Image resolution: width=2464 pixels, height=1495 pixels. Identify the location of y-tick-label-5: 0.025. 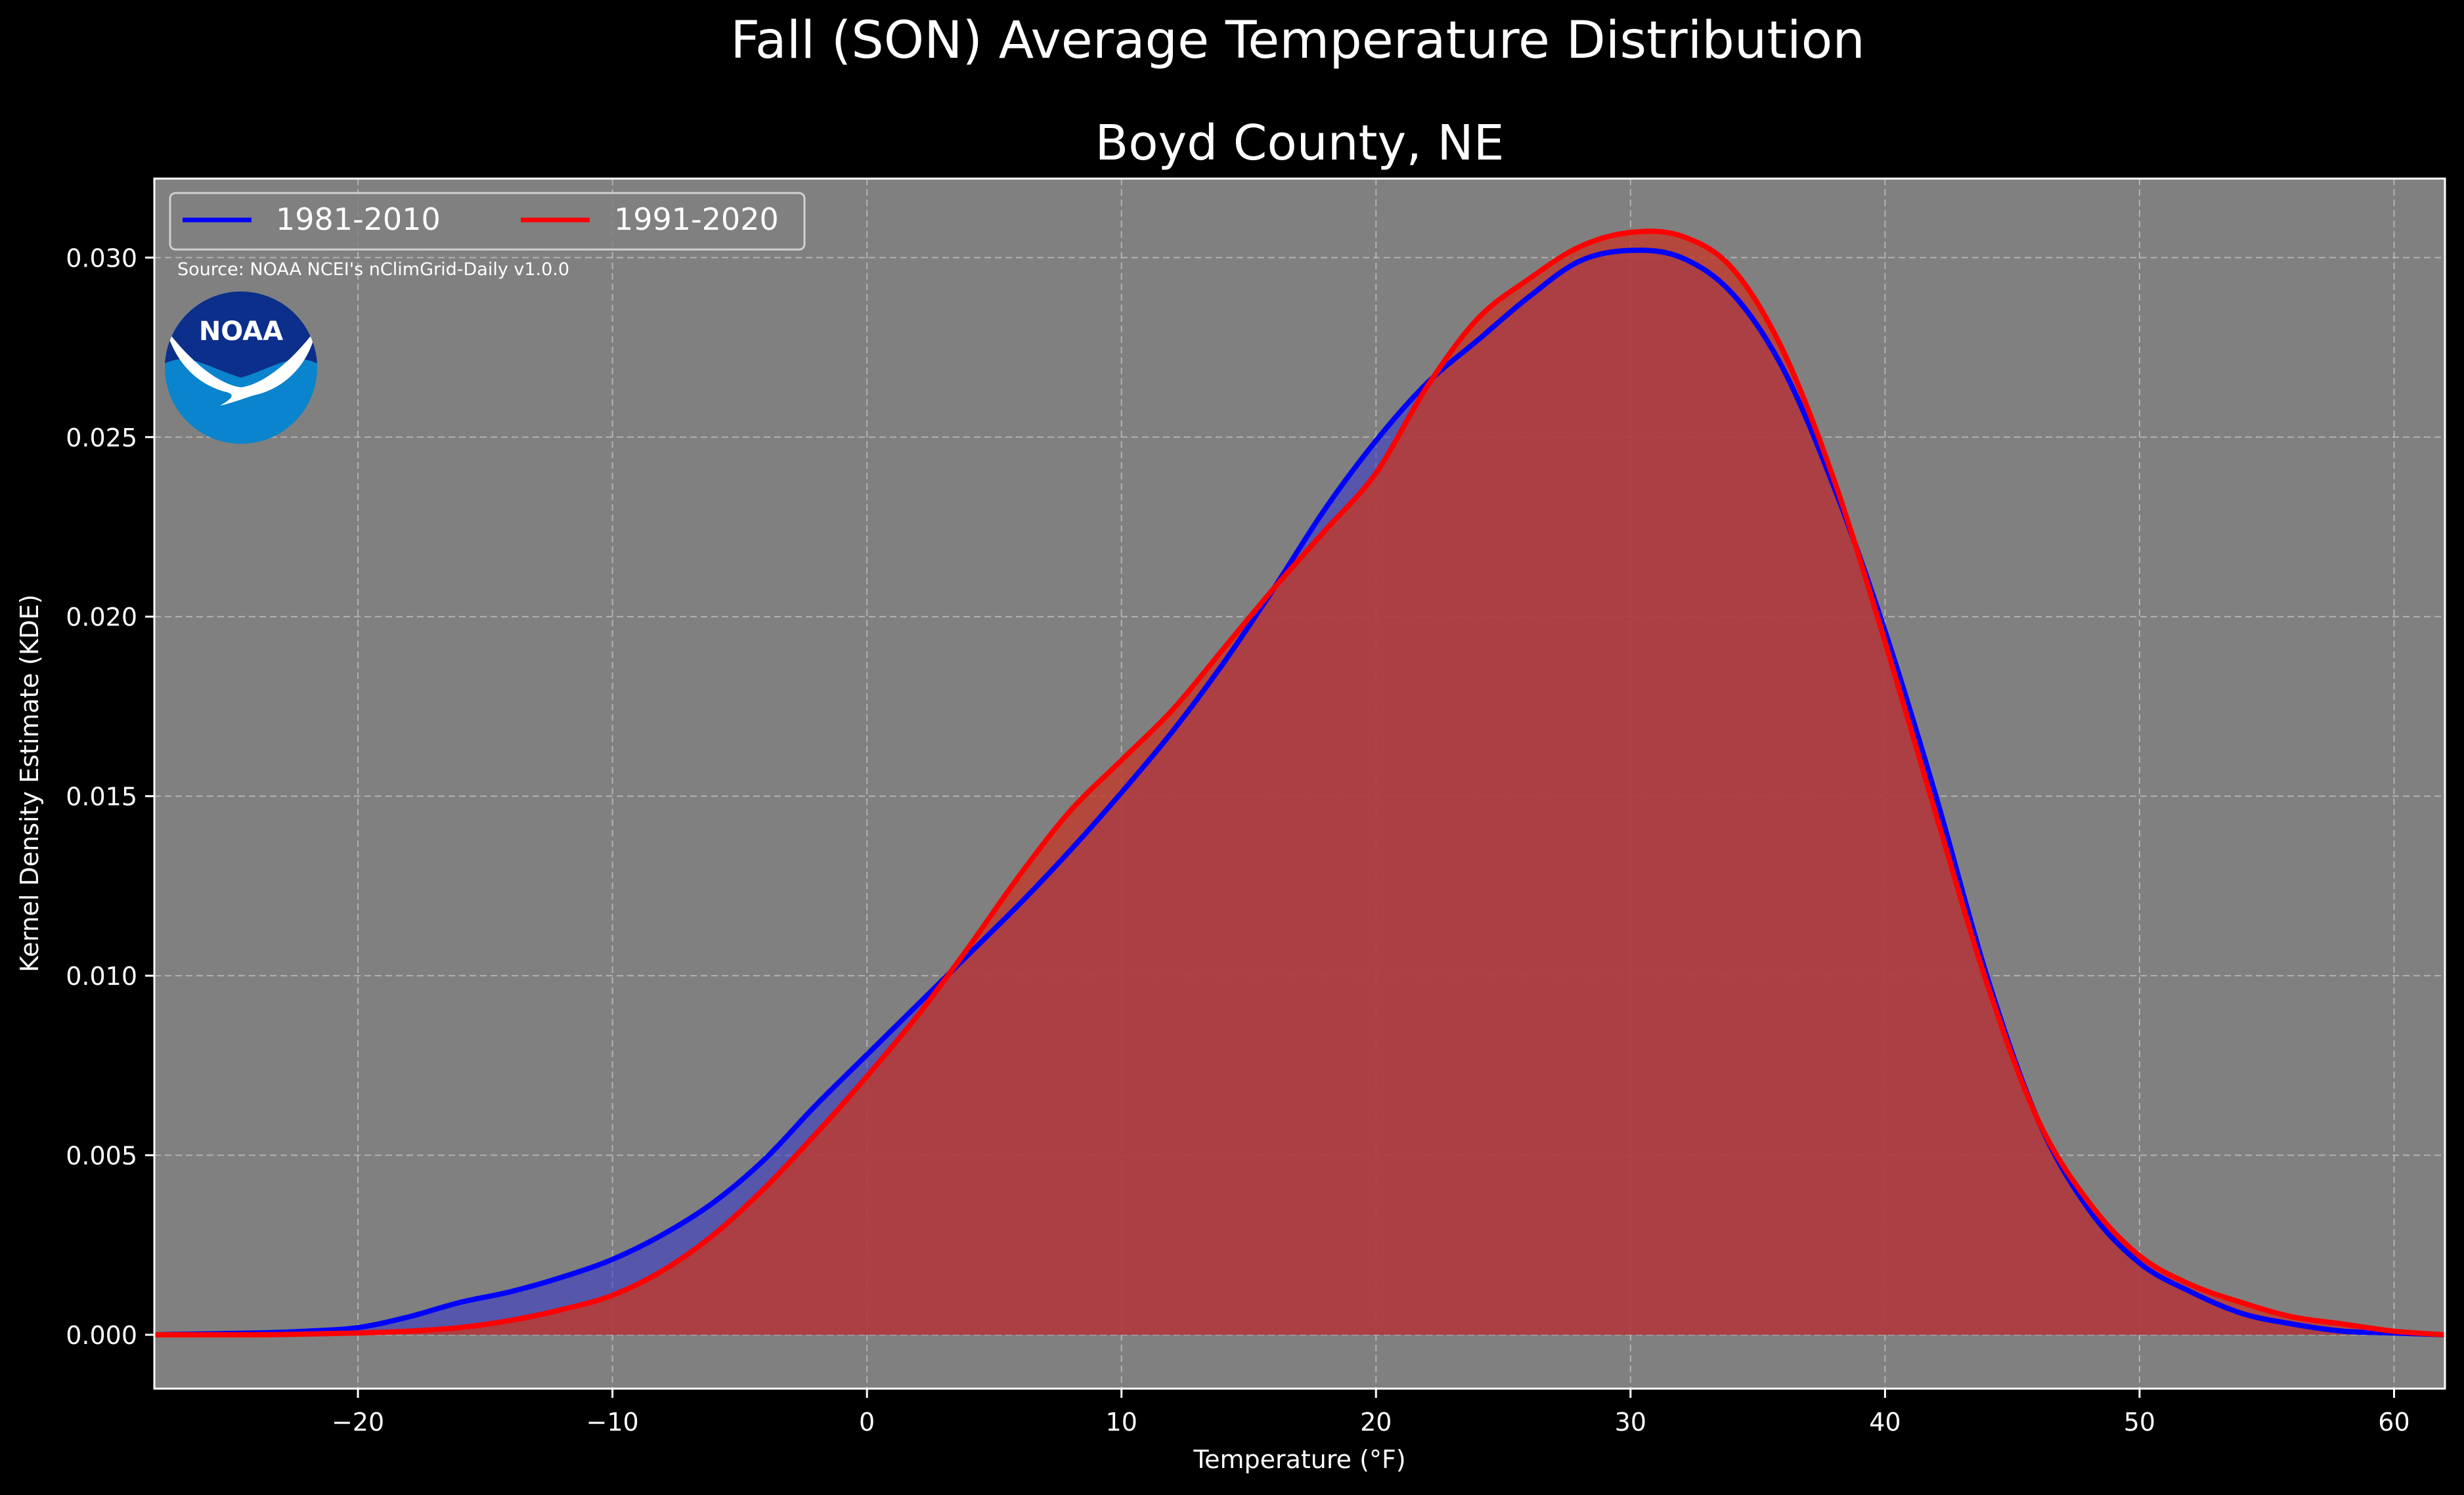
(101, 437).